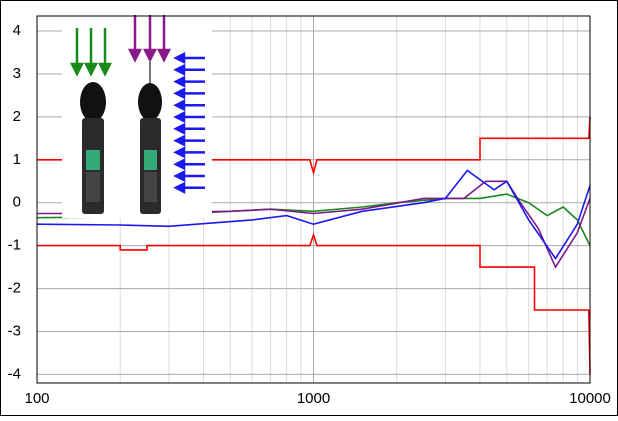 The image size is (618, 421). Describe the element at coordinates (17, 159) in the screenshot. I see `y-tick-label: 1` at that location.